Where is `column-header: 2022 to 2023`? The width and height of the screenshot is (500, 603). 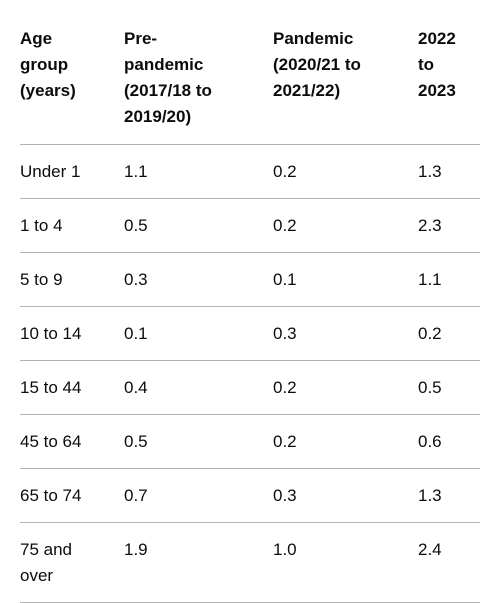
column-header: 2022 to 2023 is located at coordinates (437, 64).